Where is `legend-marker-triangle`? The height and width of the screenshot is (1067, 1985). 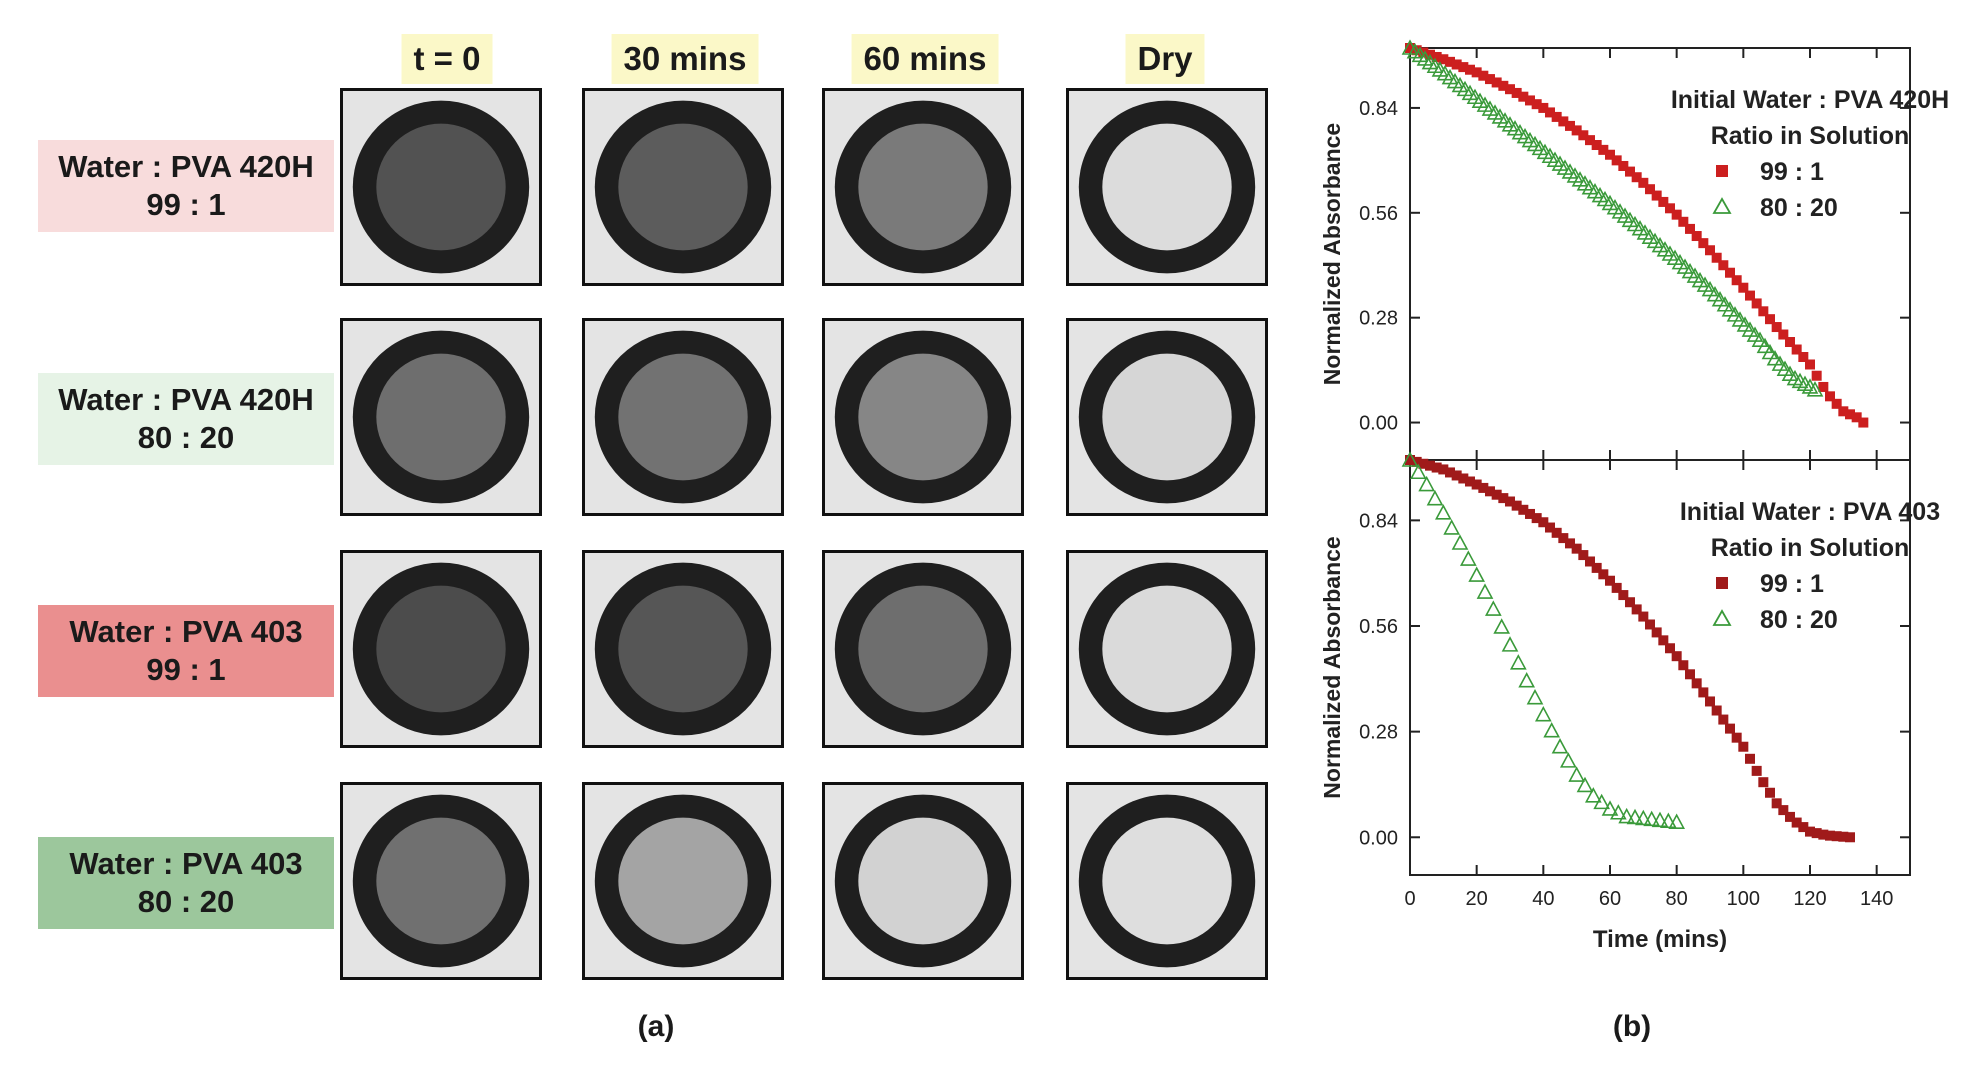 legend-marker-triangle is located at coordinates (1722, 617).